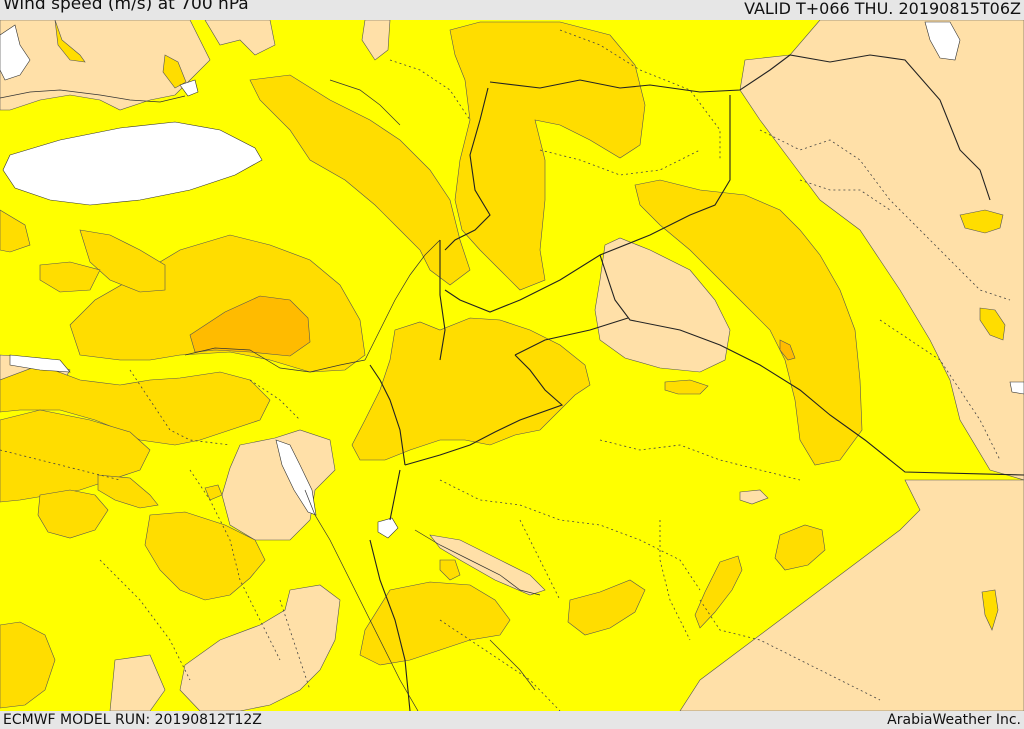  I want to click on valid-time: VALID T+066 THU. 20190815T06Z, so click(882, 9).